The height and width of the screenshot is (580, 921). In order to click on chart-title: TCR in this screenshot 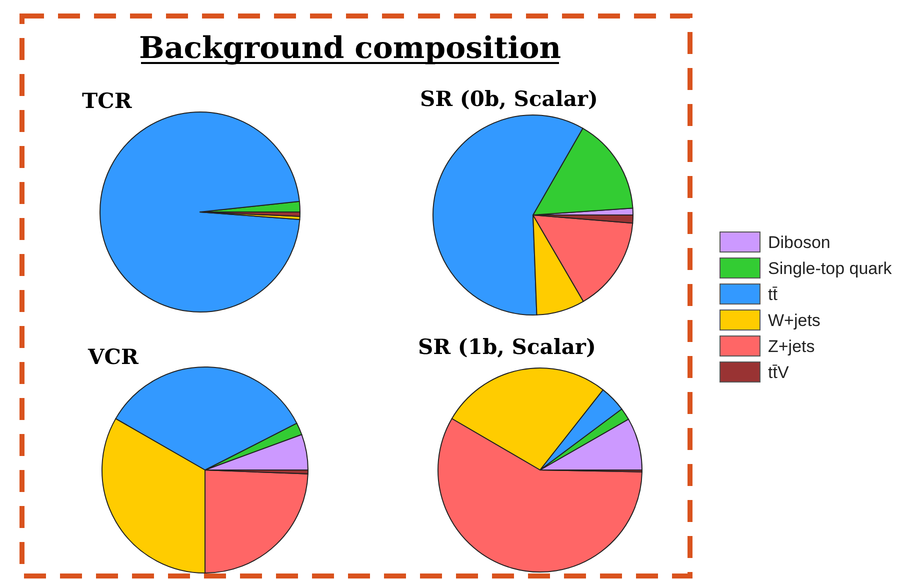, I will do `click(107, 100)`.